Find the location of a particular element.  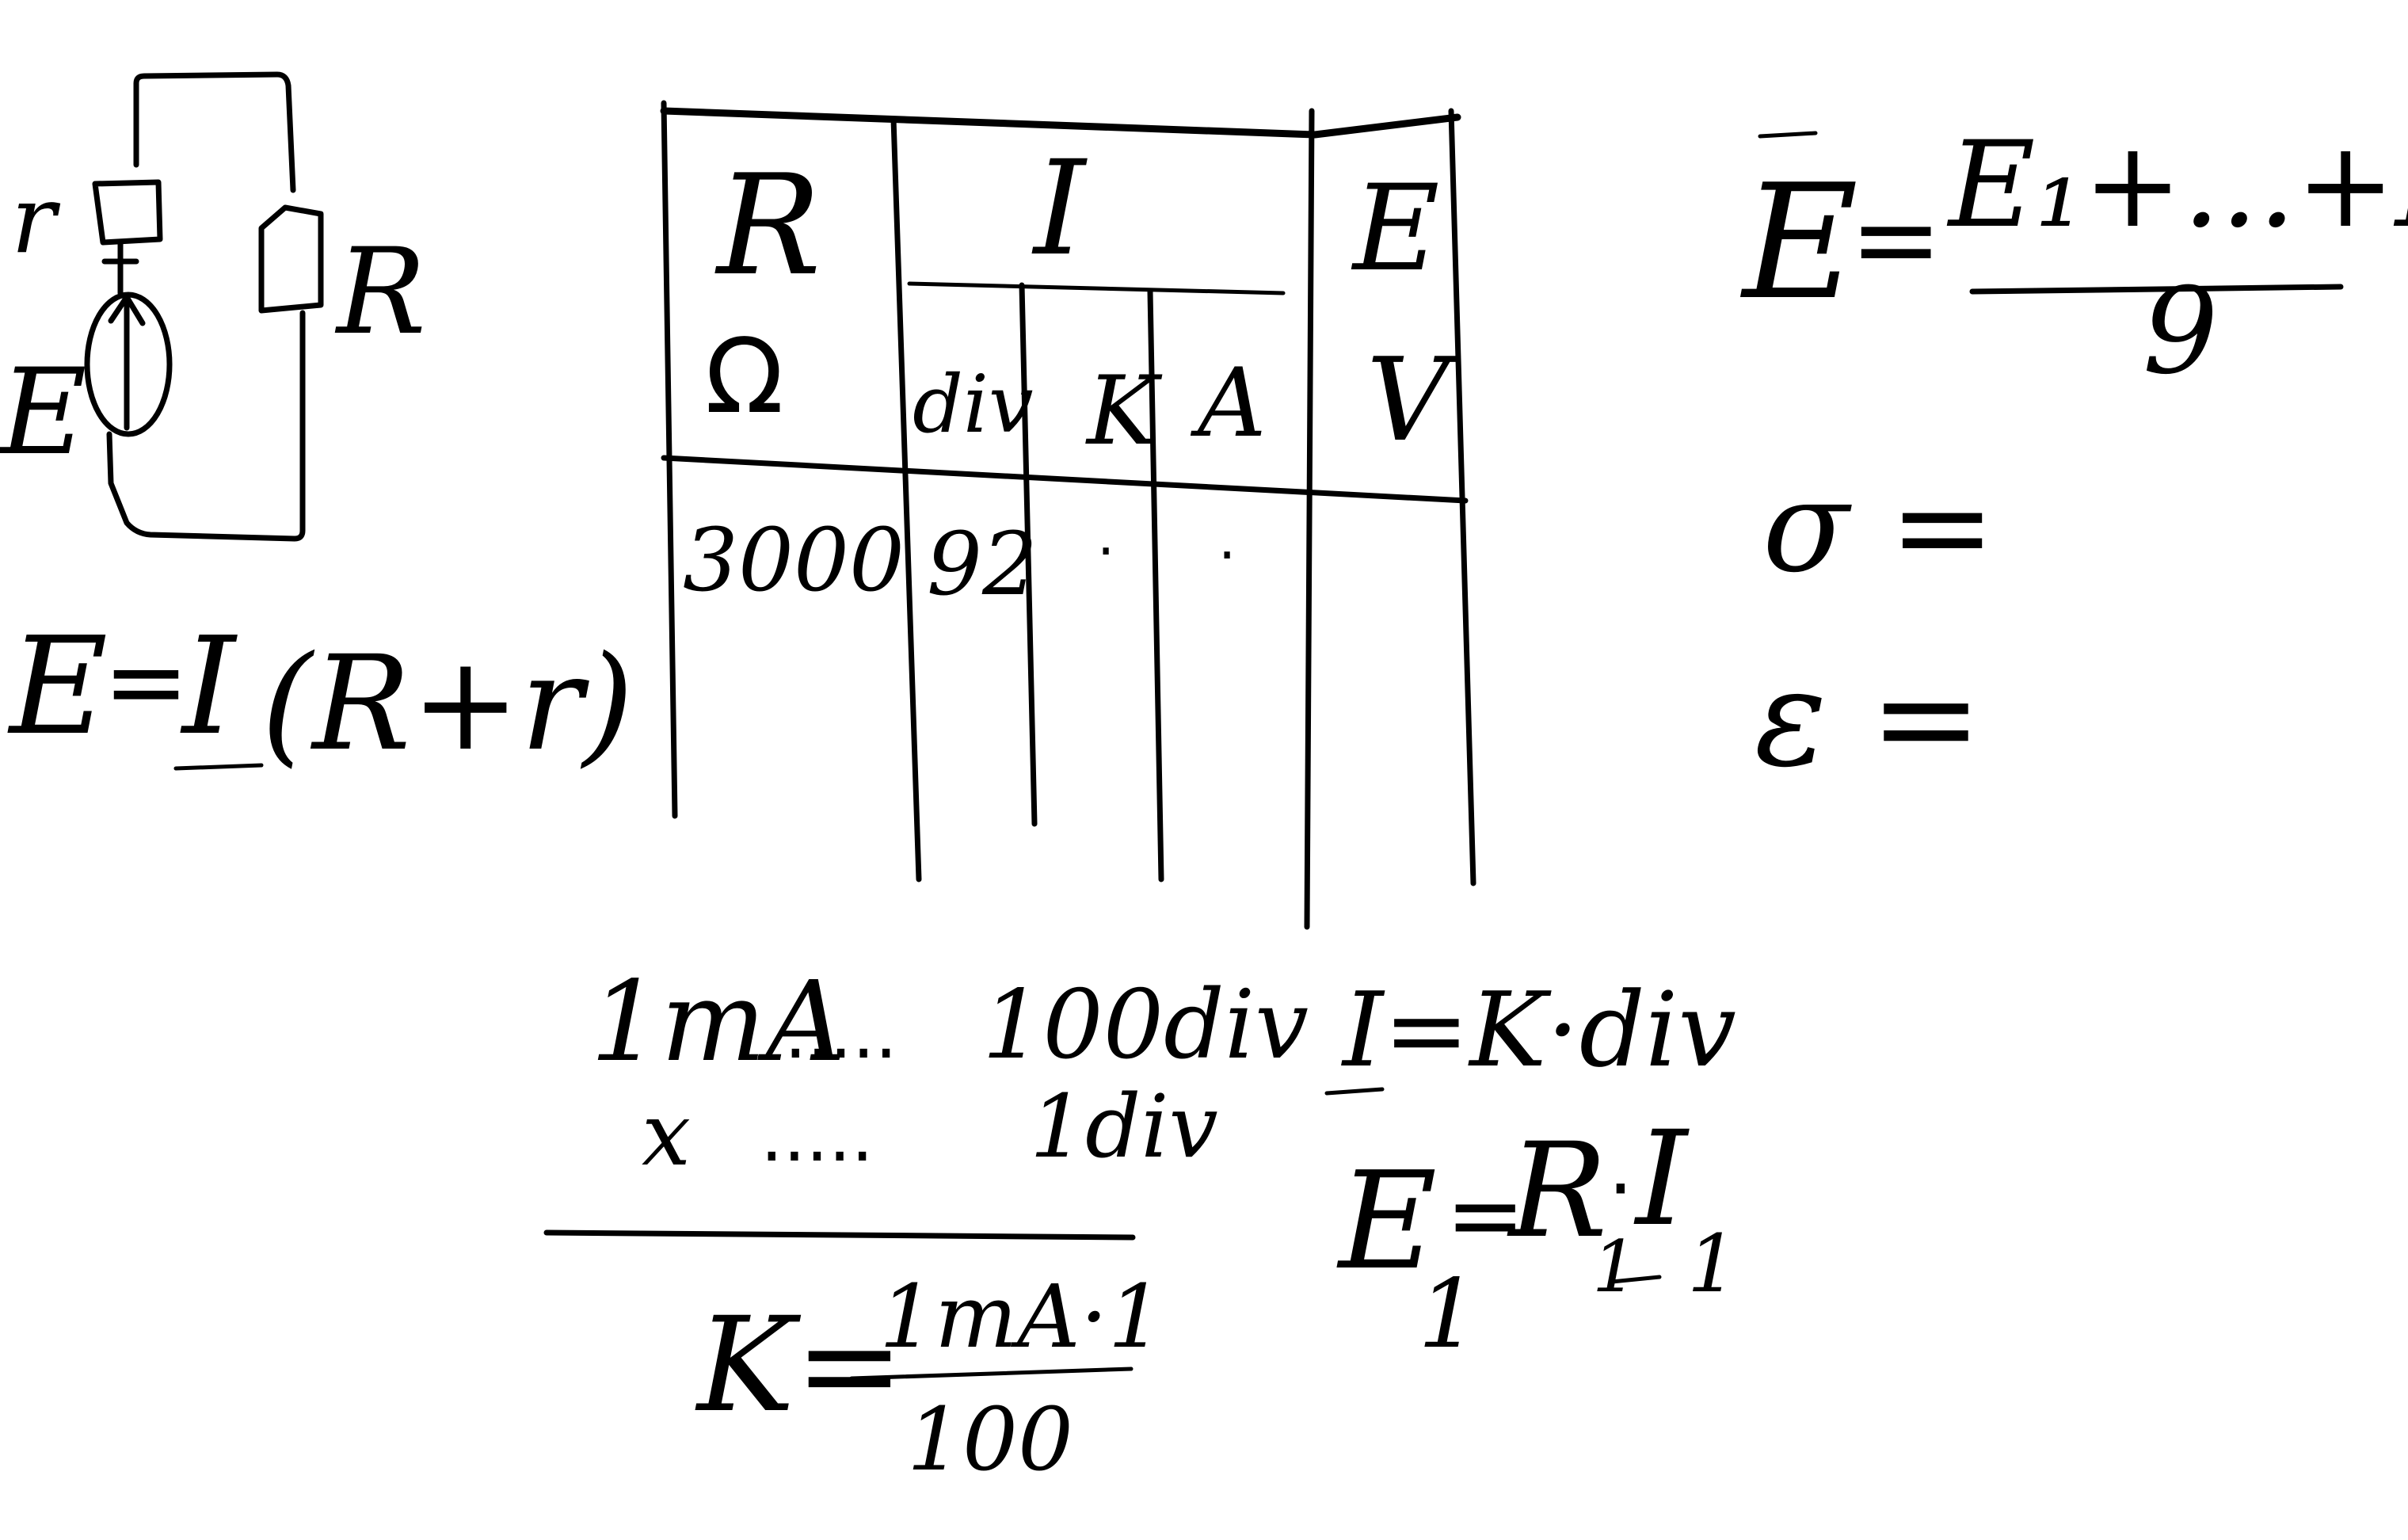

table-header-E: E is located at coordinates (1395, 229).